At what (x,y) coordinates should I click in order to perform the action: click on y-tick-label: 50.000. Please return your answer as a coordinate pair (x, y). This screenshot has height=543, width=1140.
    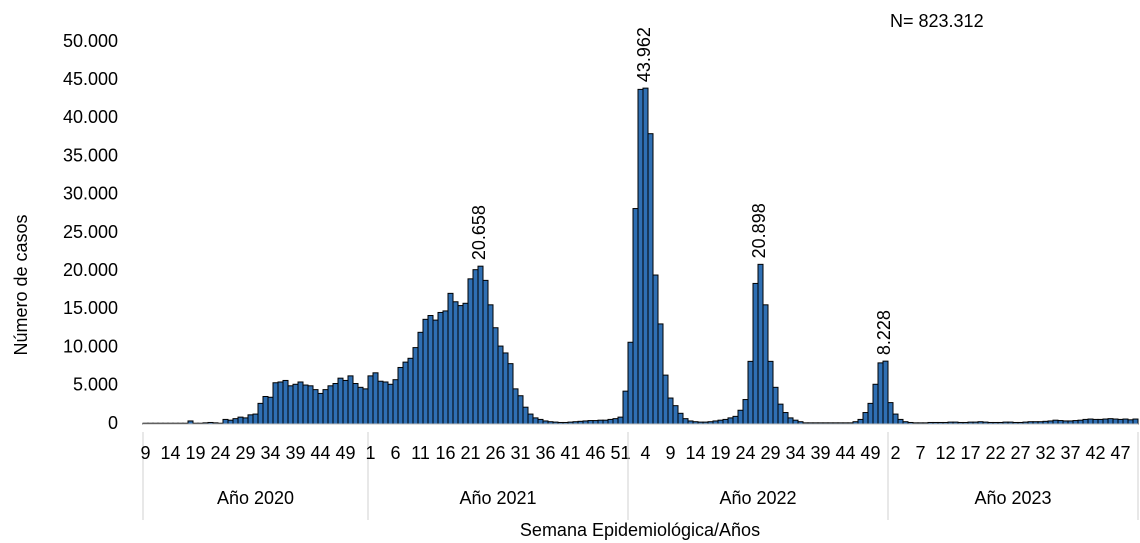
    Looking at the image, I should click on (90, 41).